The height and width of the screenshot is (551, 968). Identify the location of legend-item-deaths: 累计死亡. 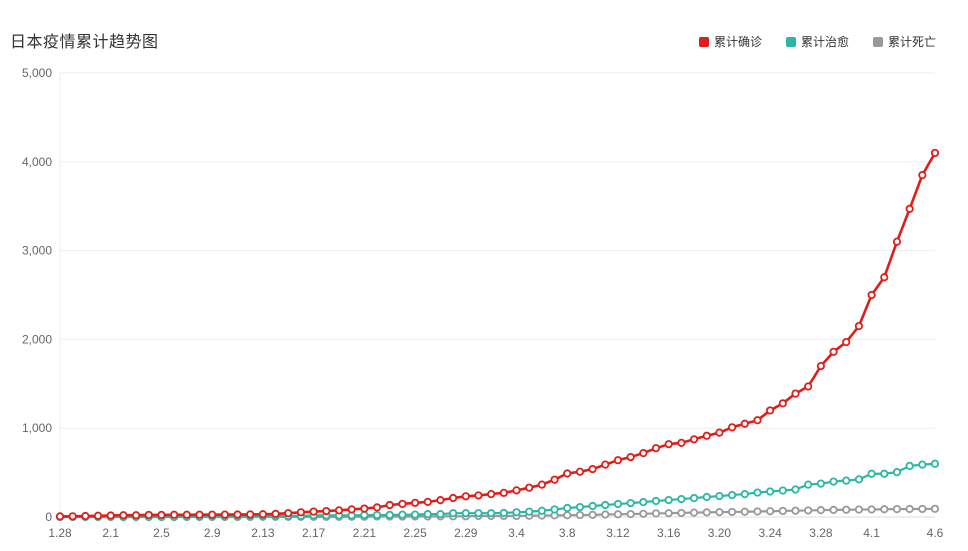
(904, 41).